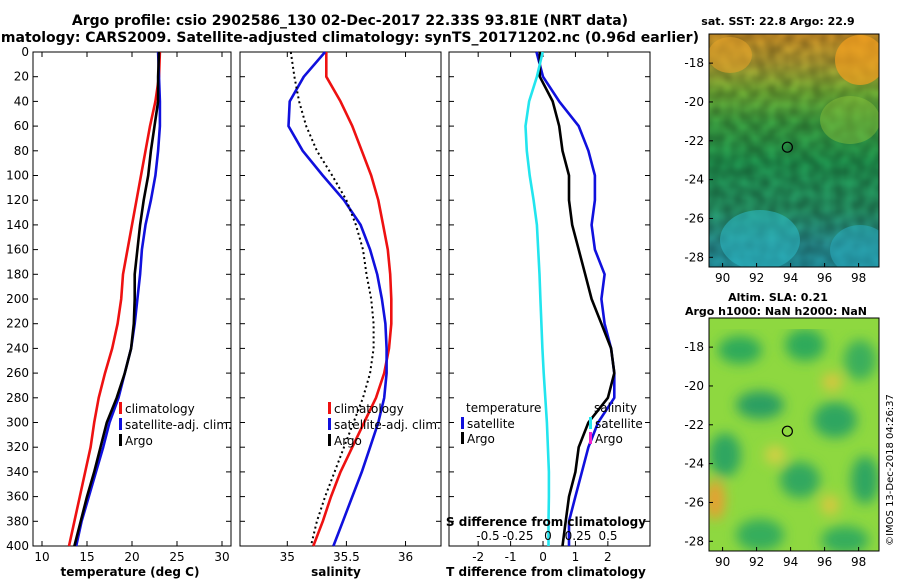 This screenshot has width=900, height=580. I want to click on depth-tick-label: 160, so click(17, 250).